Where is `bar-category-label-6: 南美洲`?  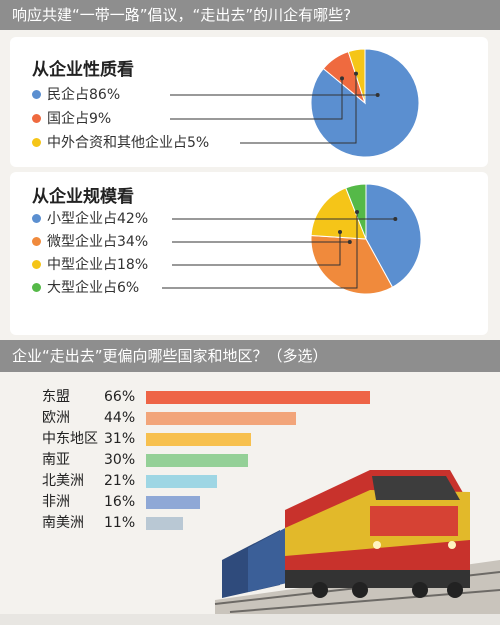 bar-category-label-6: 南美洲 is located at coordinates (63, 523).